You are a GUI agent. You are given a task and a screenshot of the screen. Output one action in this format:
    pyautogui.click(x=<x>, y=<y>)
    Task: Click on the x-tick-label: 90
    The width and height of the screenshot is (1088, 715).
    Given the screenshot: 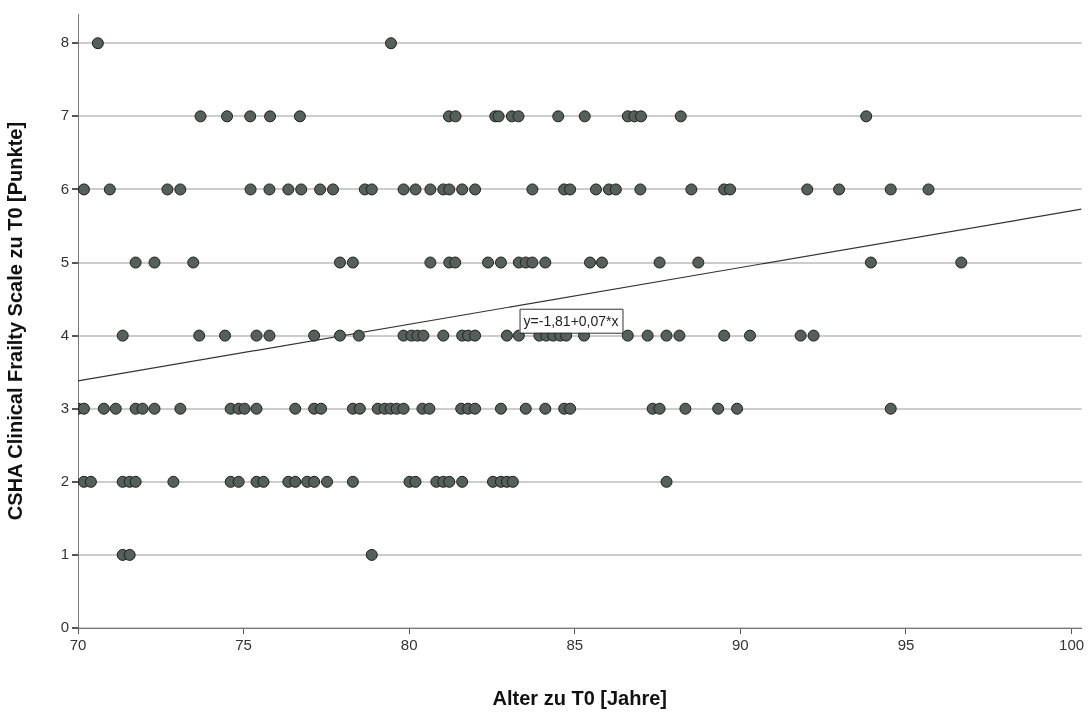 What is the action you would take?
    pyautogui.click(x=740, y=645)
    